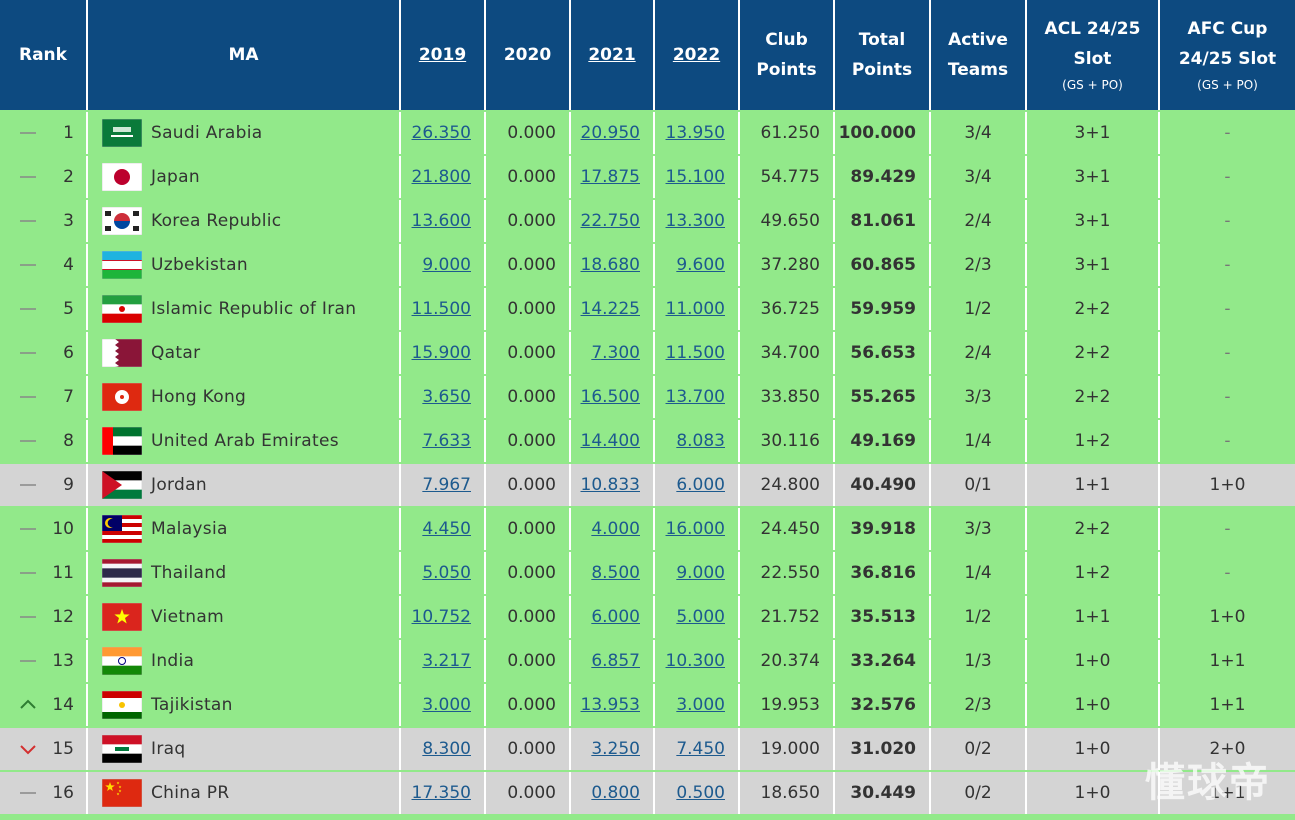 The height and width of the screenshot is (820, 1295). Describe the element at coordinates (446, 661) in the screenshot. I see `cell-value: 3.217` at that location.